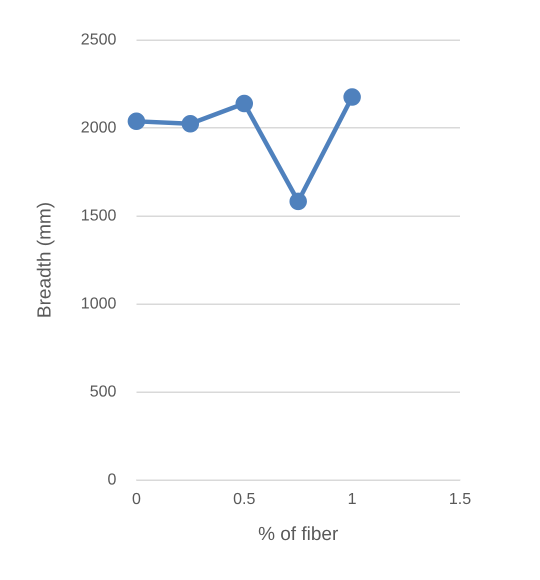  Describe the element at coordinates (45, 260) in the screenshot. I see `y-axis-title: Breadth (mm)` at that location.